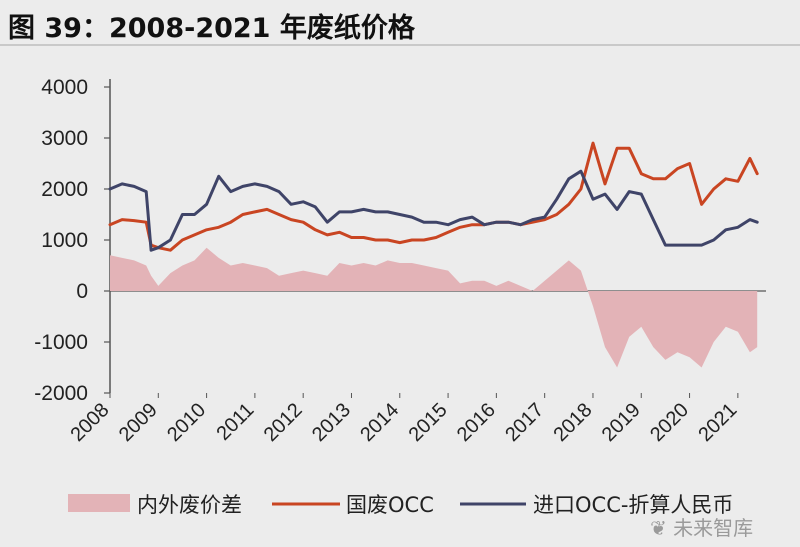  I want to click on y-tick-label: 4000, so click(64, 87).